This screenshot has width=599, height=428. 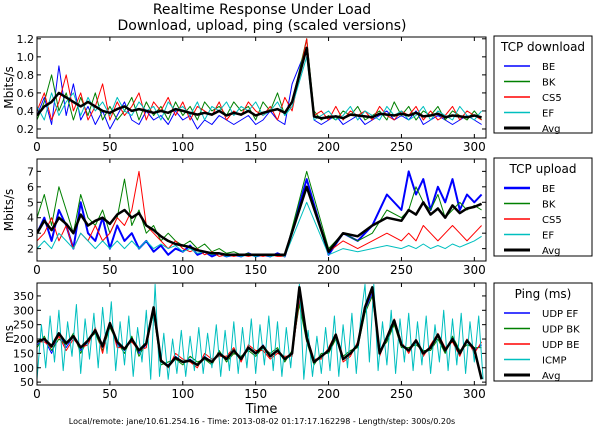 I want to click on y-tick-label: 350, so click(x=23, y=296).